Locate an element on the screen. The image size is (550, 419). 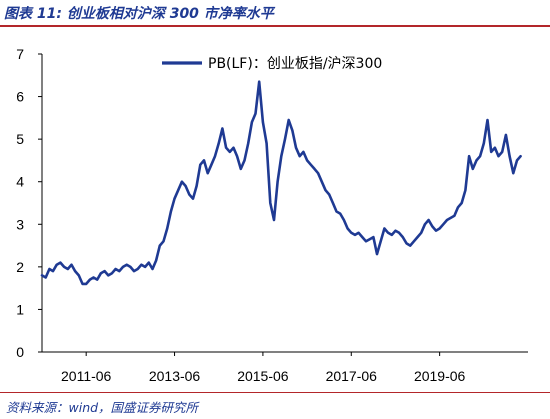
legend: PB(LF)：创业板指/沪深300 is located at coordinates (272, 64).